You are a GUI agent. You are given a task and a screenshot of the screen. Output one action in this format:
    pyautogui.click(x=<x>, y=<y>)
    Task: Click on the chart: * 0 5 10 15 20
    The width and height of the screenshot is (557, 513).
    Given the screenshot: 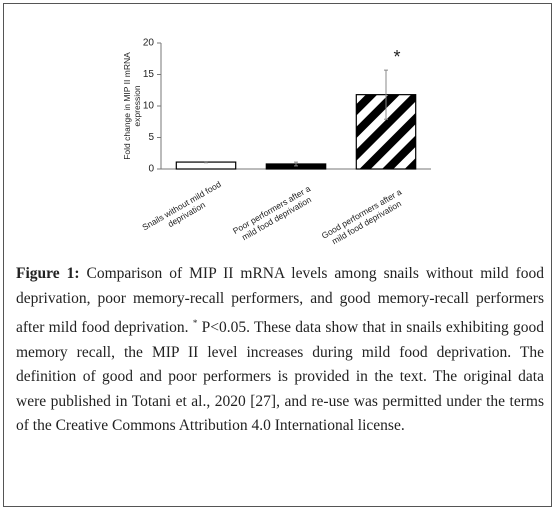 What is the action you would take?
    pyautogui.click(x=287, y=106)
    